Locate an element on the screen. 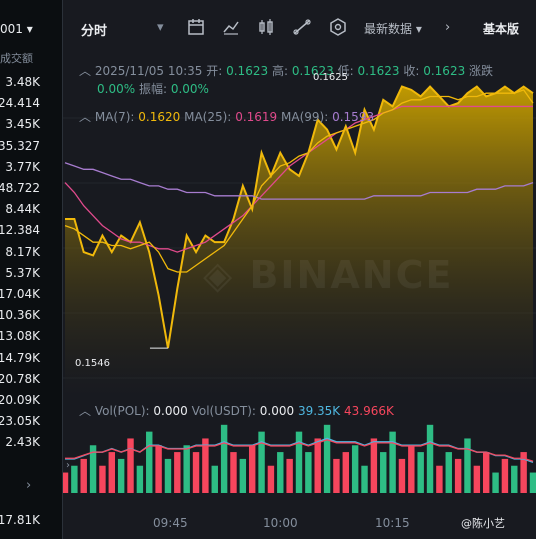 The height and width of the screenshot is (539, 536). candlestick-icon is located at coordinates (266, 27).